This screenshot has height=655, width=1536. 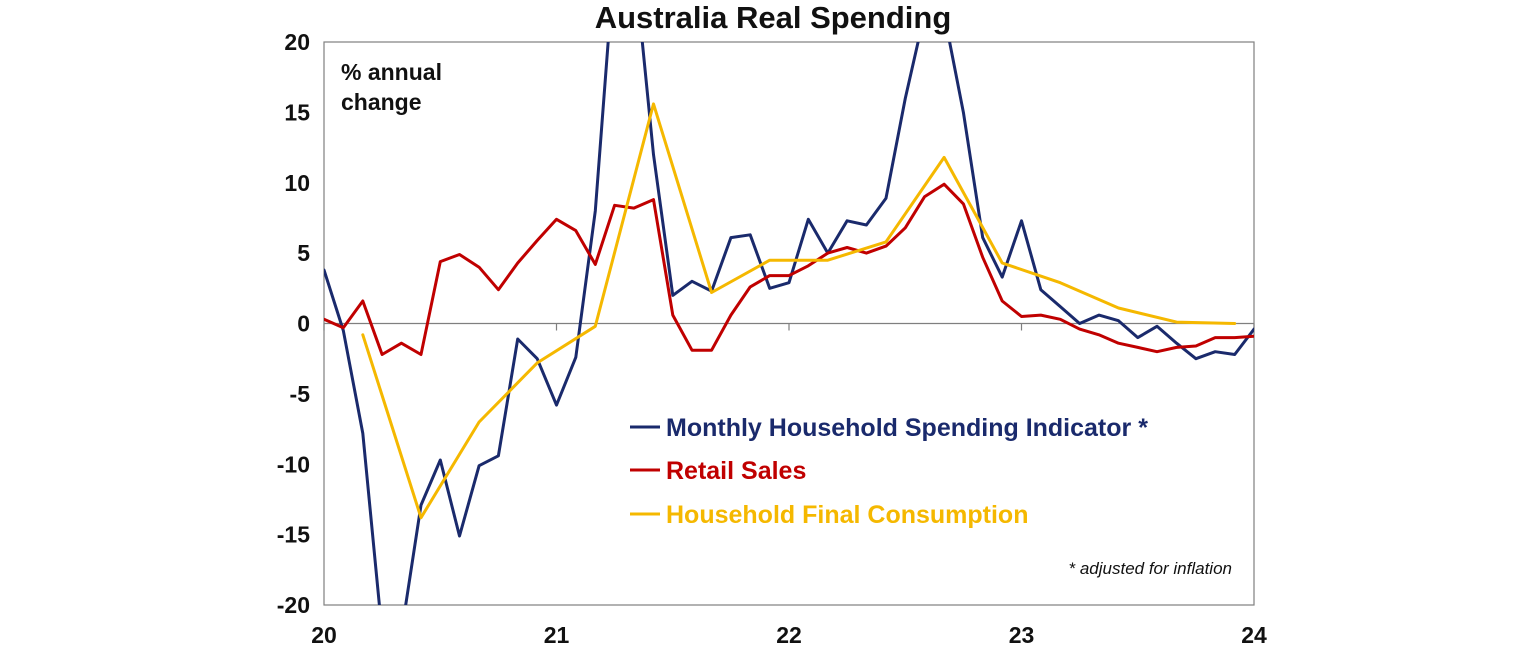 What do you see at coordinates (293, 535) in the screenshot?
I see `y-tick-label: -15` at bounding box center [293, 535].